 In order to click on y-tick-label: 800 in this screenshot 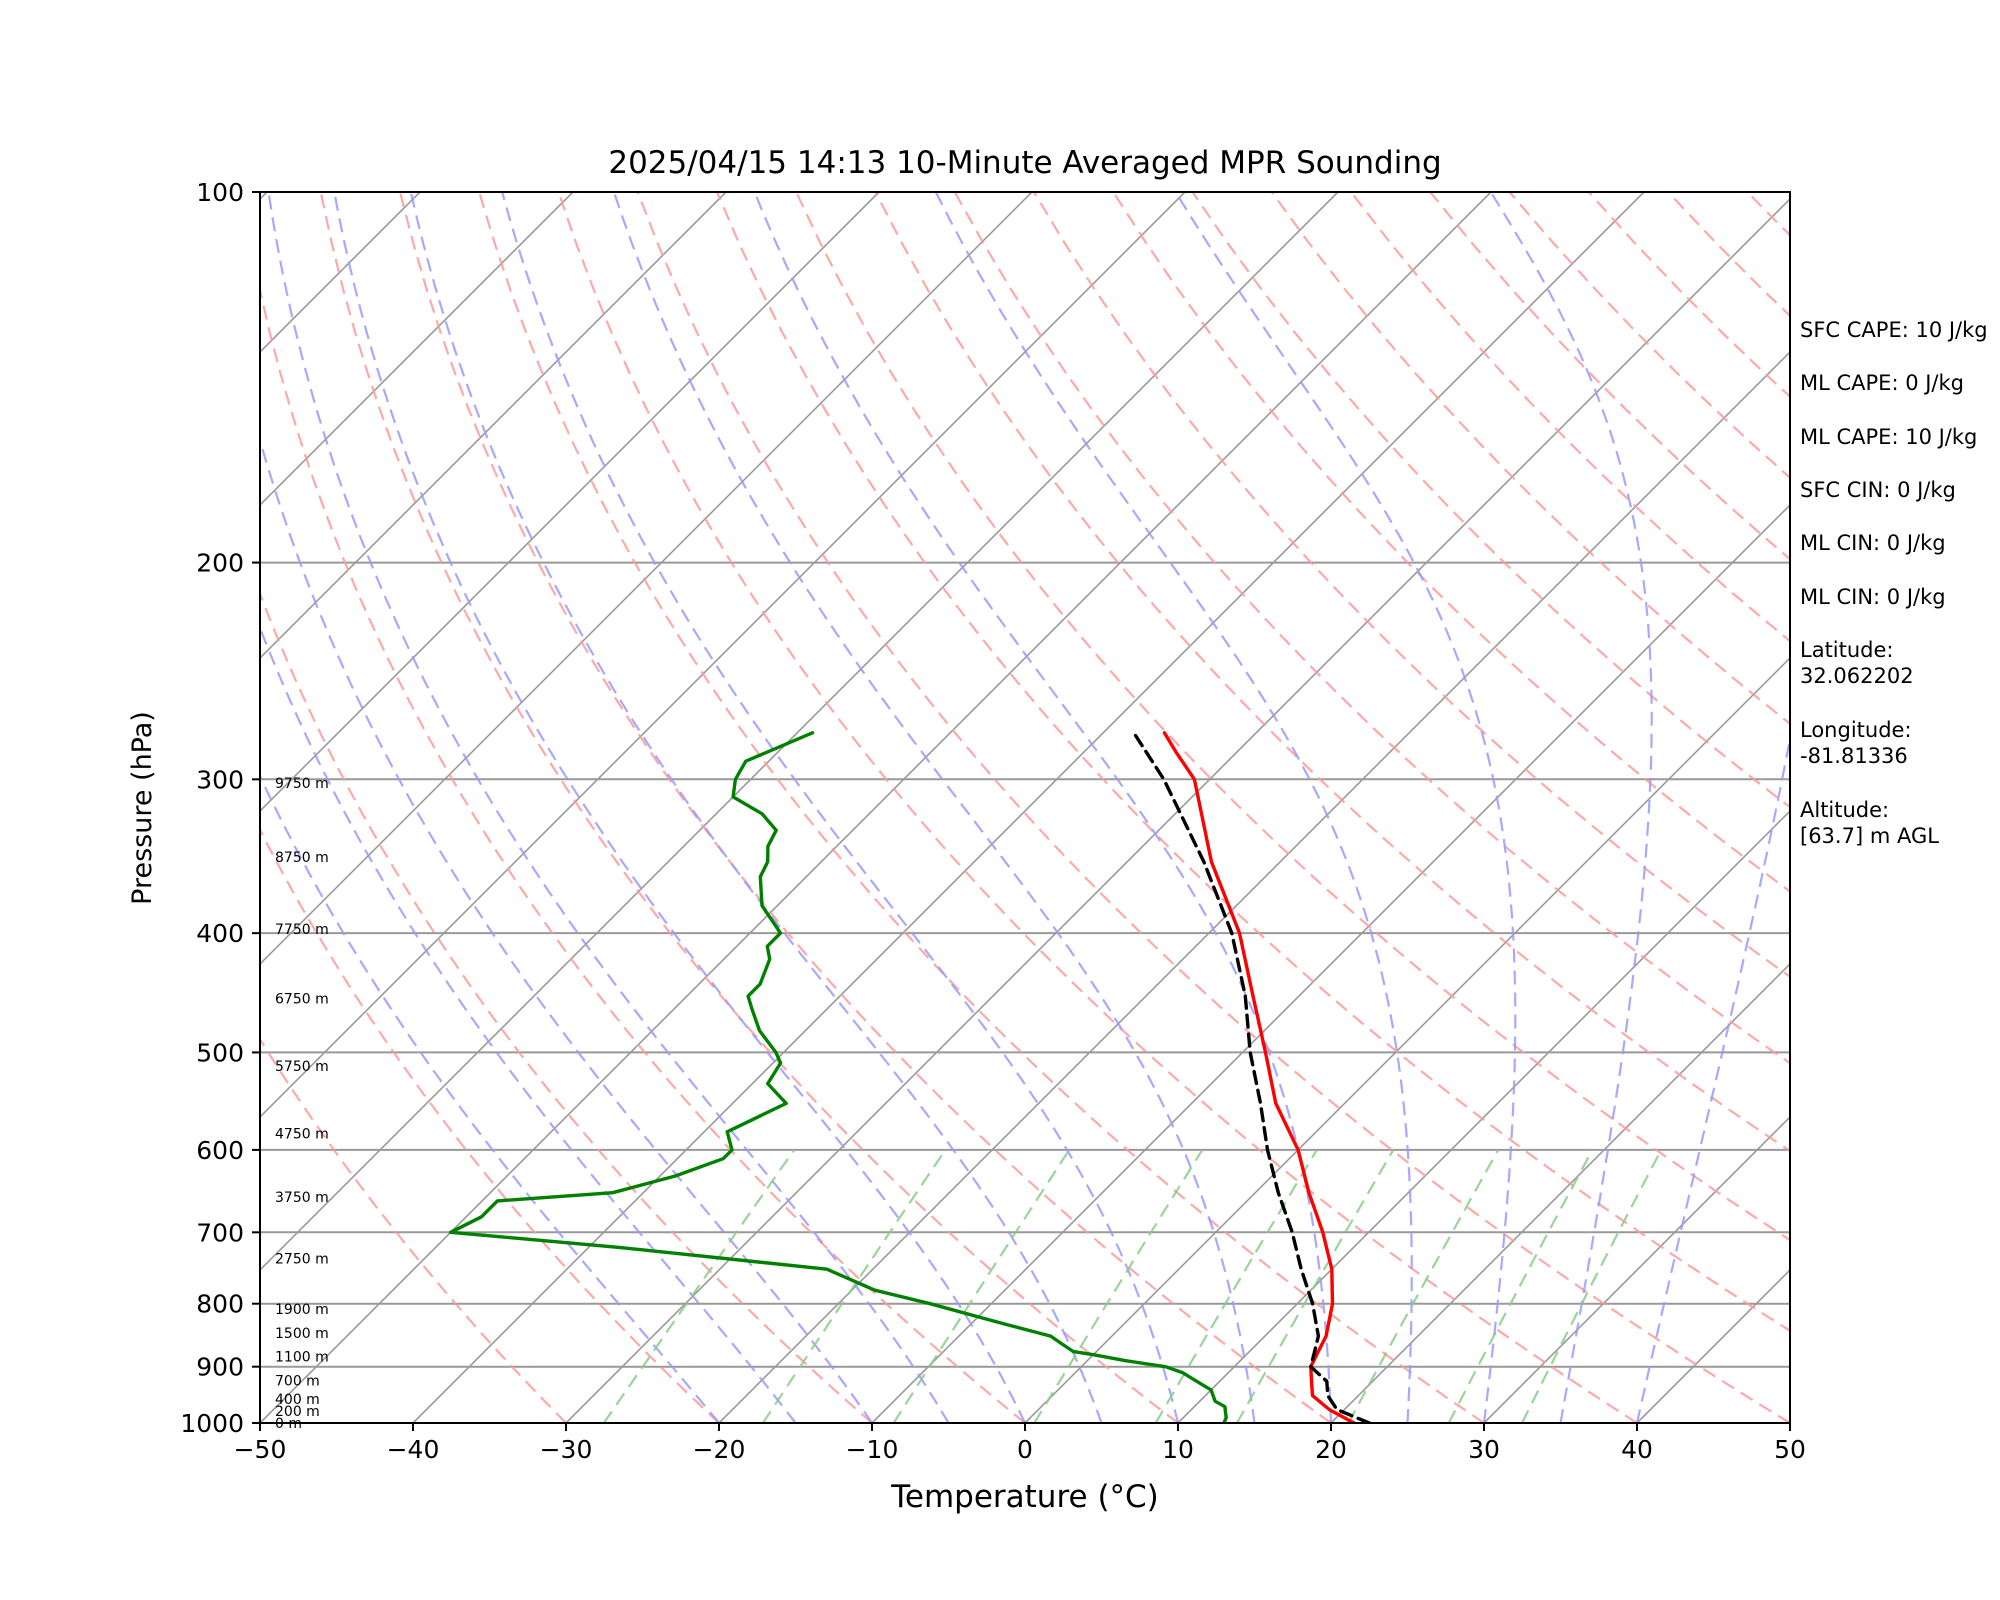, I will do `click(220, 1304)`.